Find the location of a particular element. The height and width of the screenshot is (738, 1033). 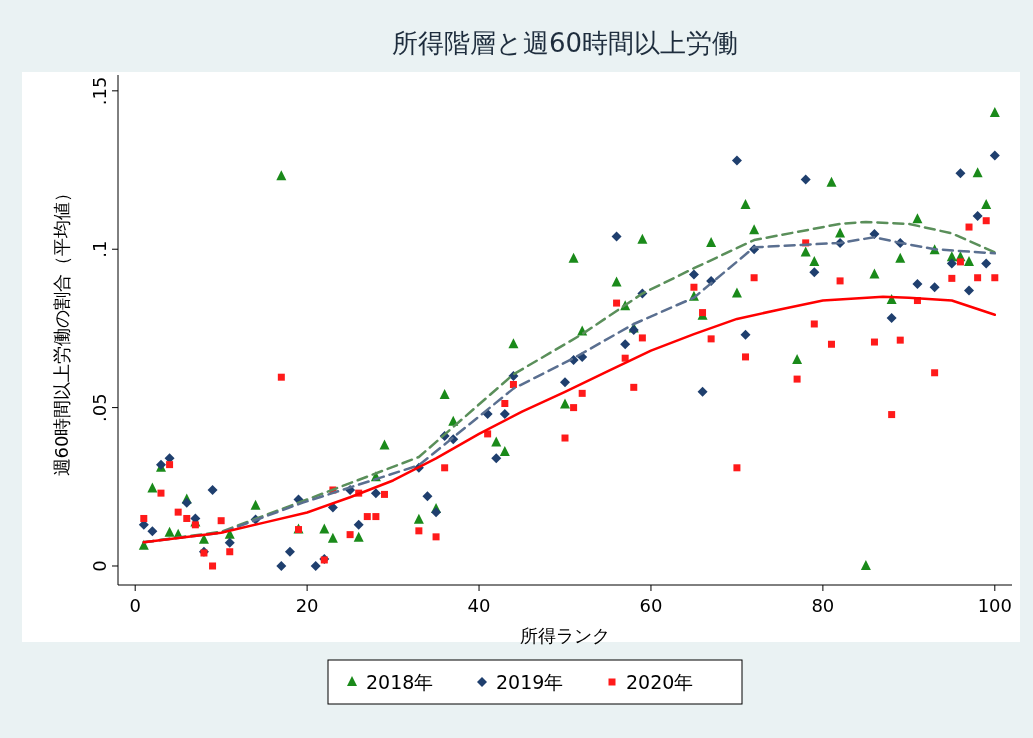

y-tick-label: .15 is located at coordinates (99, 91).